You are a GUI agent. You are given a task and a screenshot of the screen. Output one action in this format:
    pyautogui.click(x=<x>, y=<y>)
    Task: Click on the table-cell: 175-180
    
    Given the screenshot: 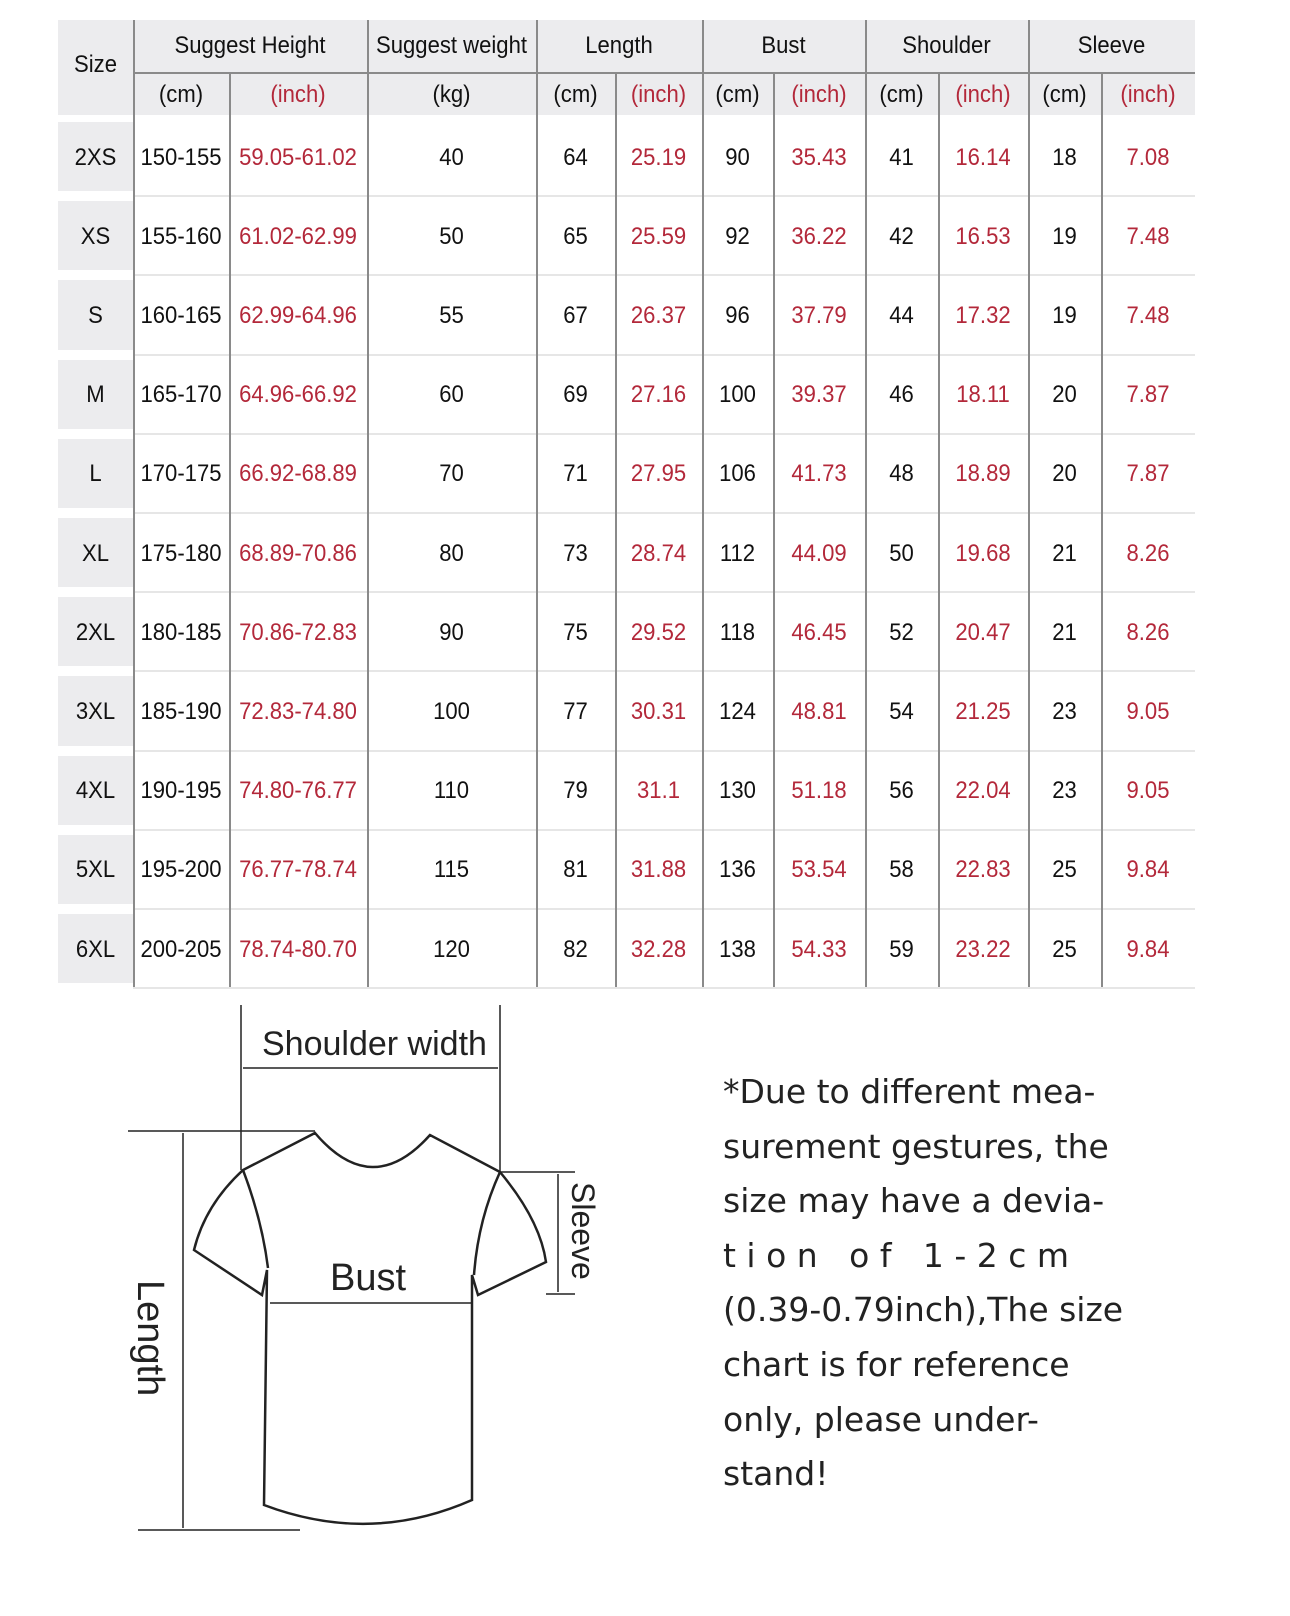 What is the action you would take?
    pyautogui.click(x=181, y=553)
    